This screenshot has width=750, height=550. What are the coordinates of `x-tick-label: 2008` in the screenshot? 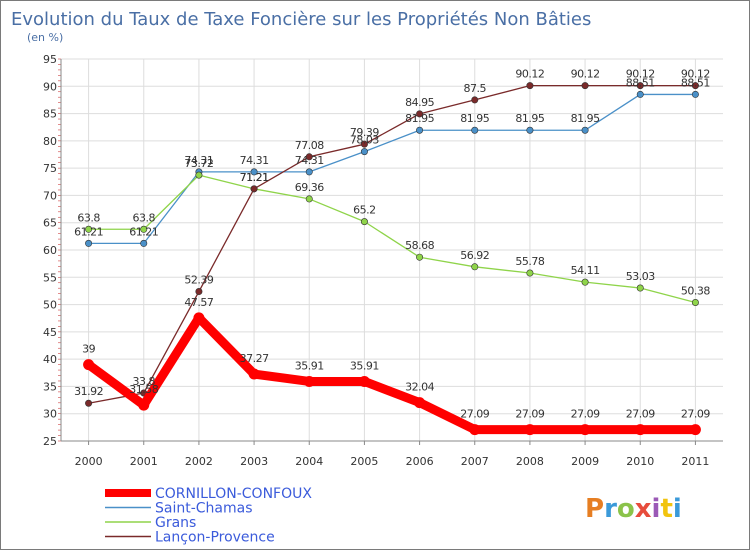 It's located at (530, 461).